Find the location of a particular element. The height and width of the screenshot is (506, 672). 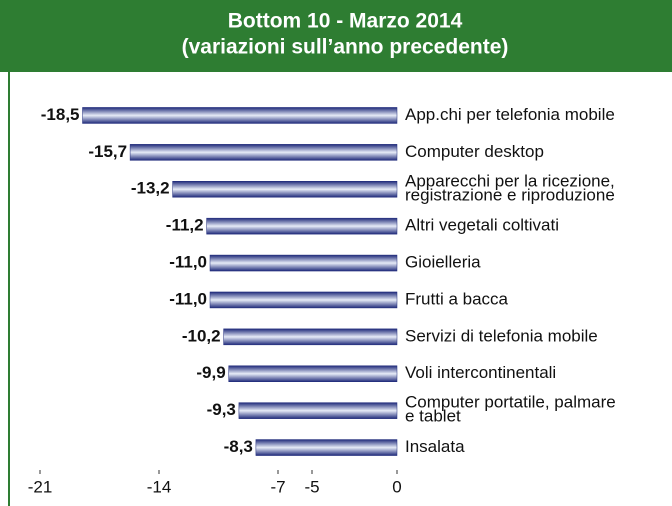

x-tick-label: 0 is located at coordinates (396, 486).